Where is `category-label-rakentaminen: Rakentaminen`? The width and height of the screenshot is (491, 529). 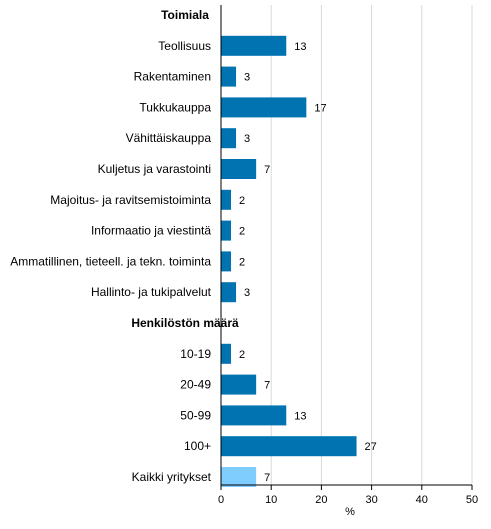
category-label-rakentaminen: Rakentaminen is located at coordinates (172, 77).